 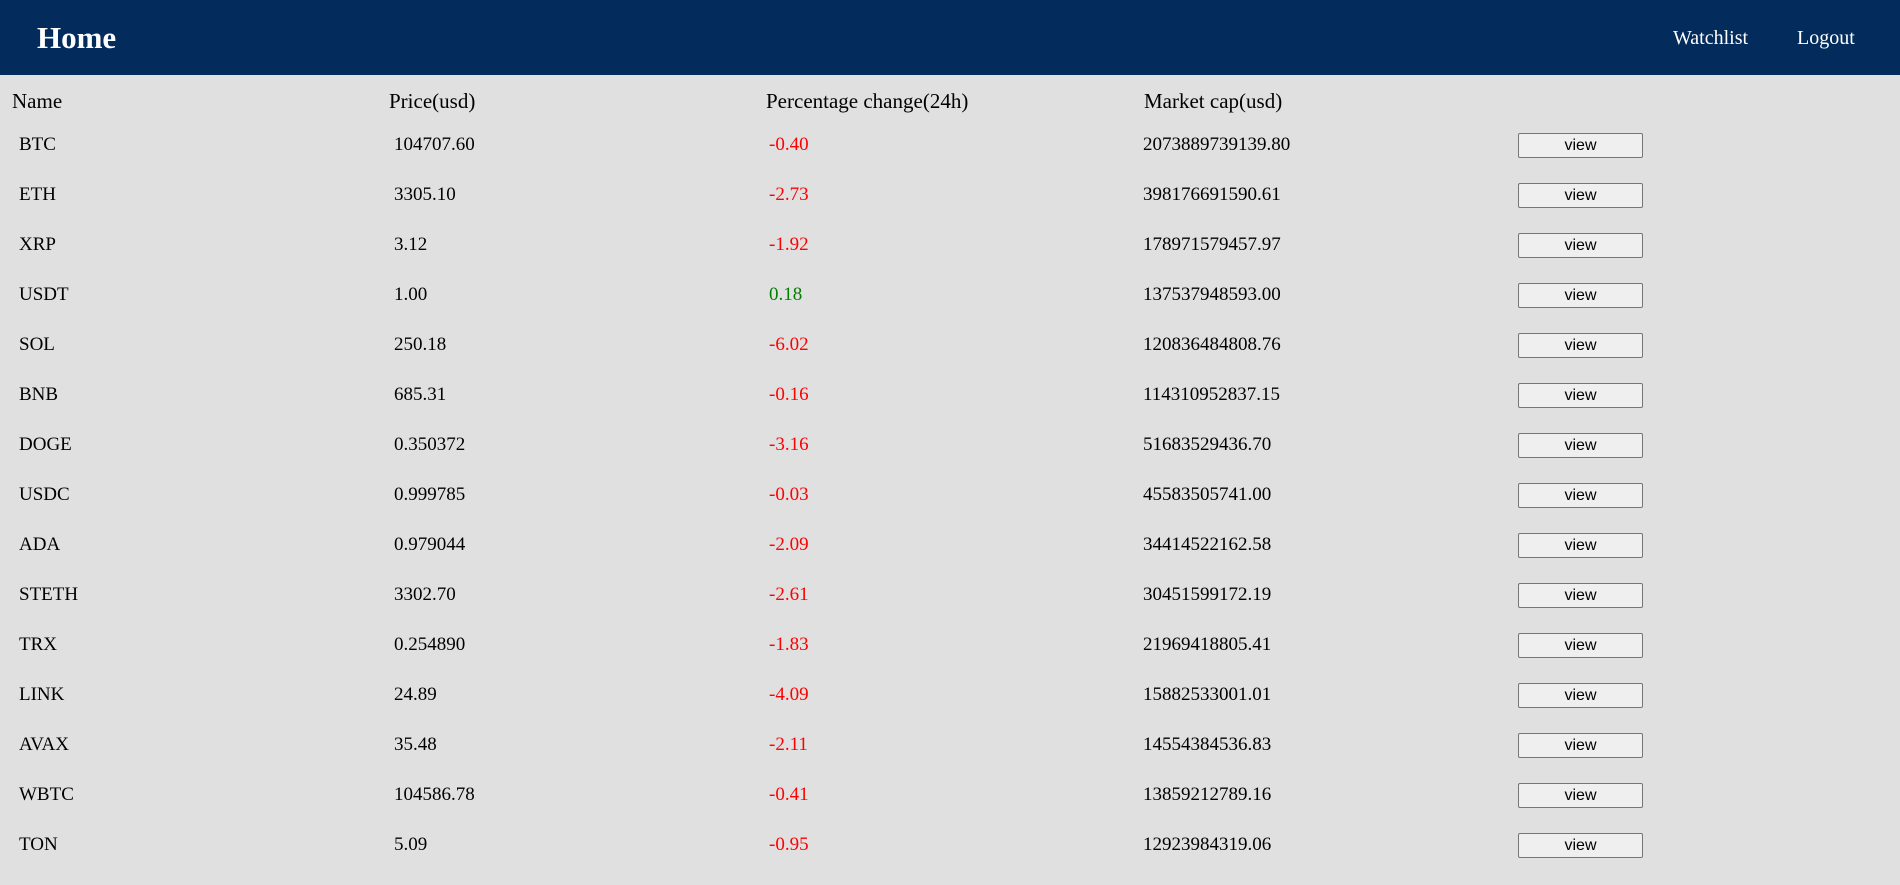 What do you see at coordinates (789, 194) in the screenshot?
I see `coin-change: -2.73` at bounding box center [789, 194].